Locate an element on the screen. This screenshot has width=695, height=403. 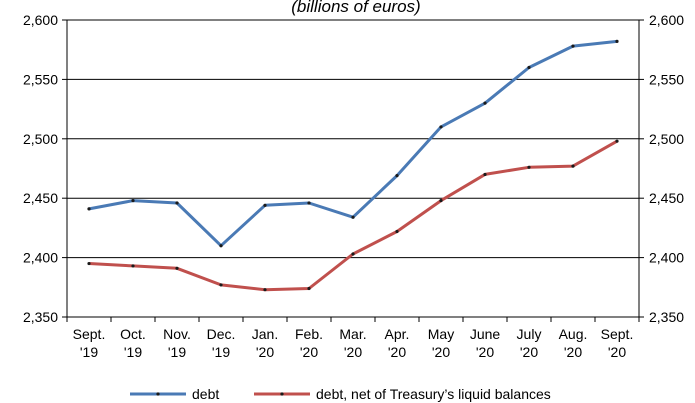
y-tick-label-left: 2,600 is located at coordinates (40, 20).